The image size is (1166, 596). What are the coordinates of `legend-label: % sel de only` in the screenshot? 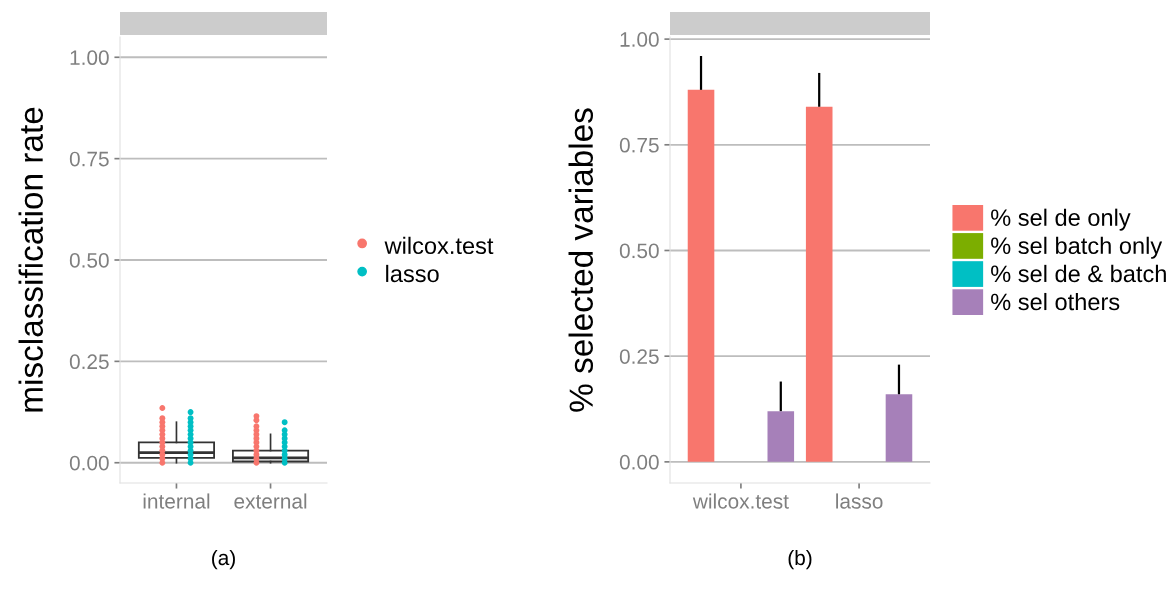 It's located at (1061, 219).